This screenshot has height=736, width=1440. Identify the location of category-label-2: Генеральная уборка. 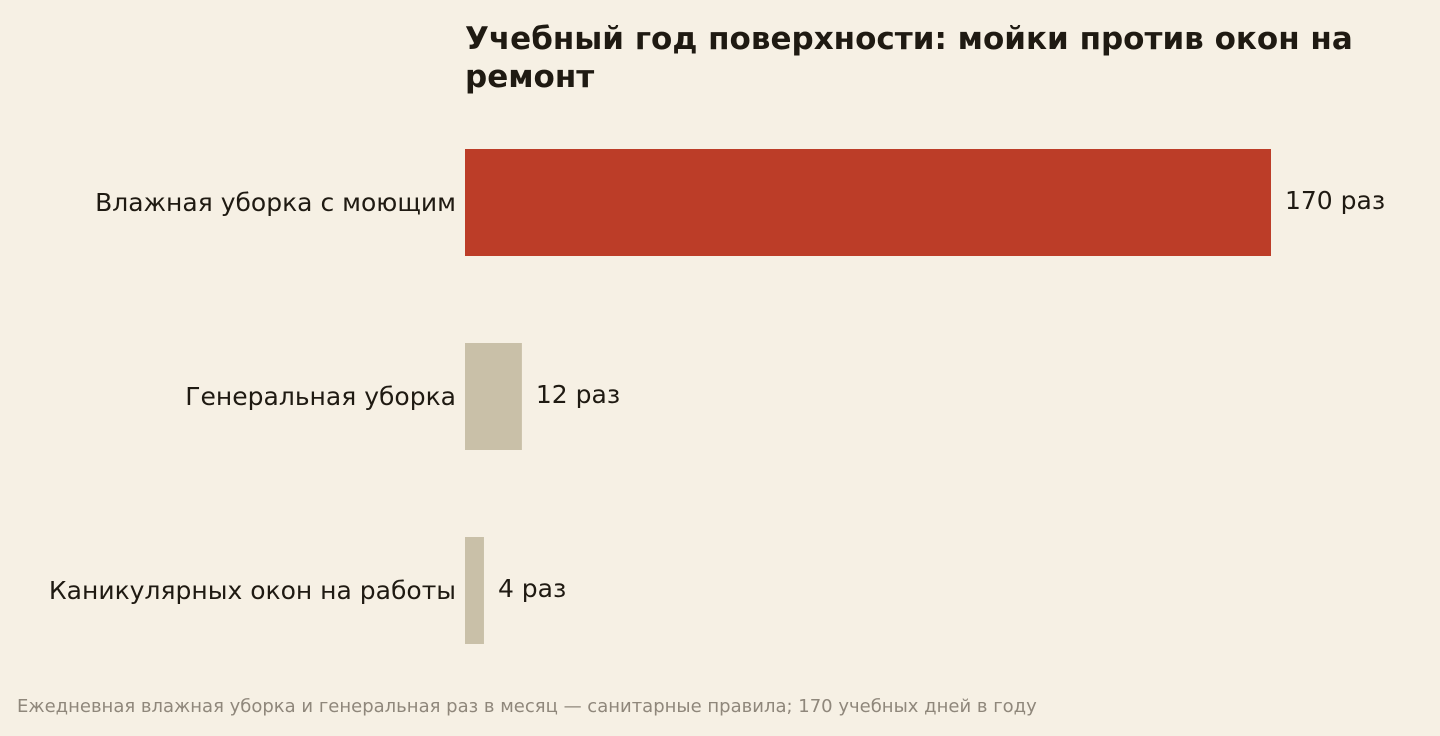
(320, 396).